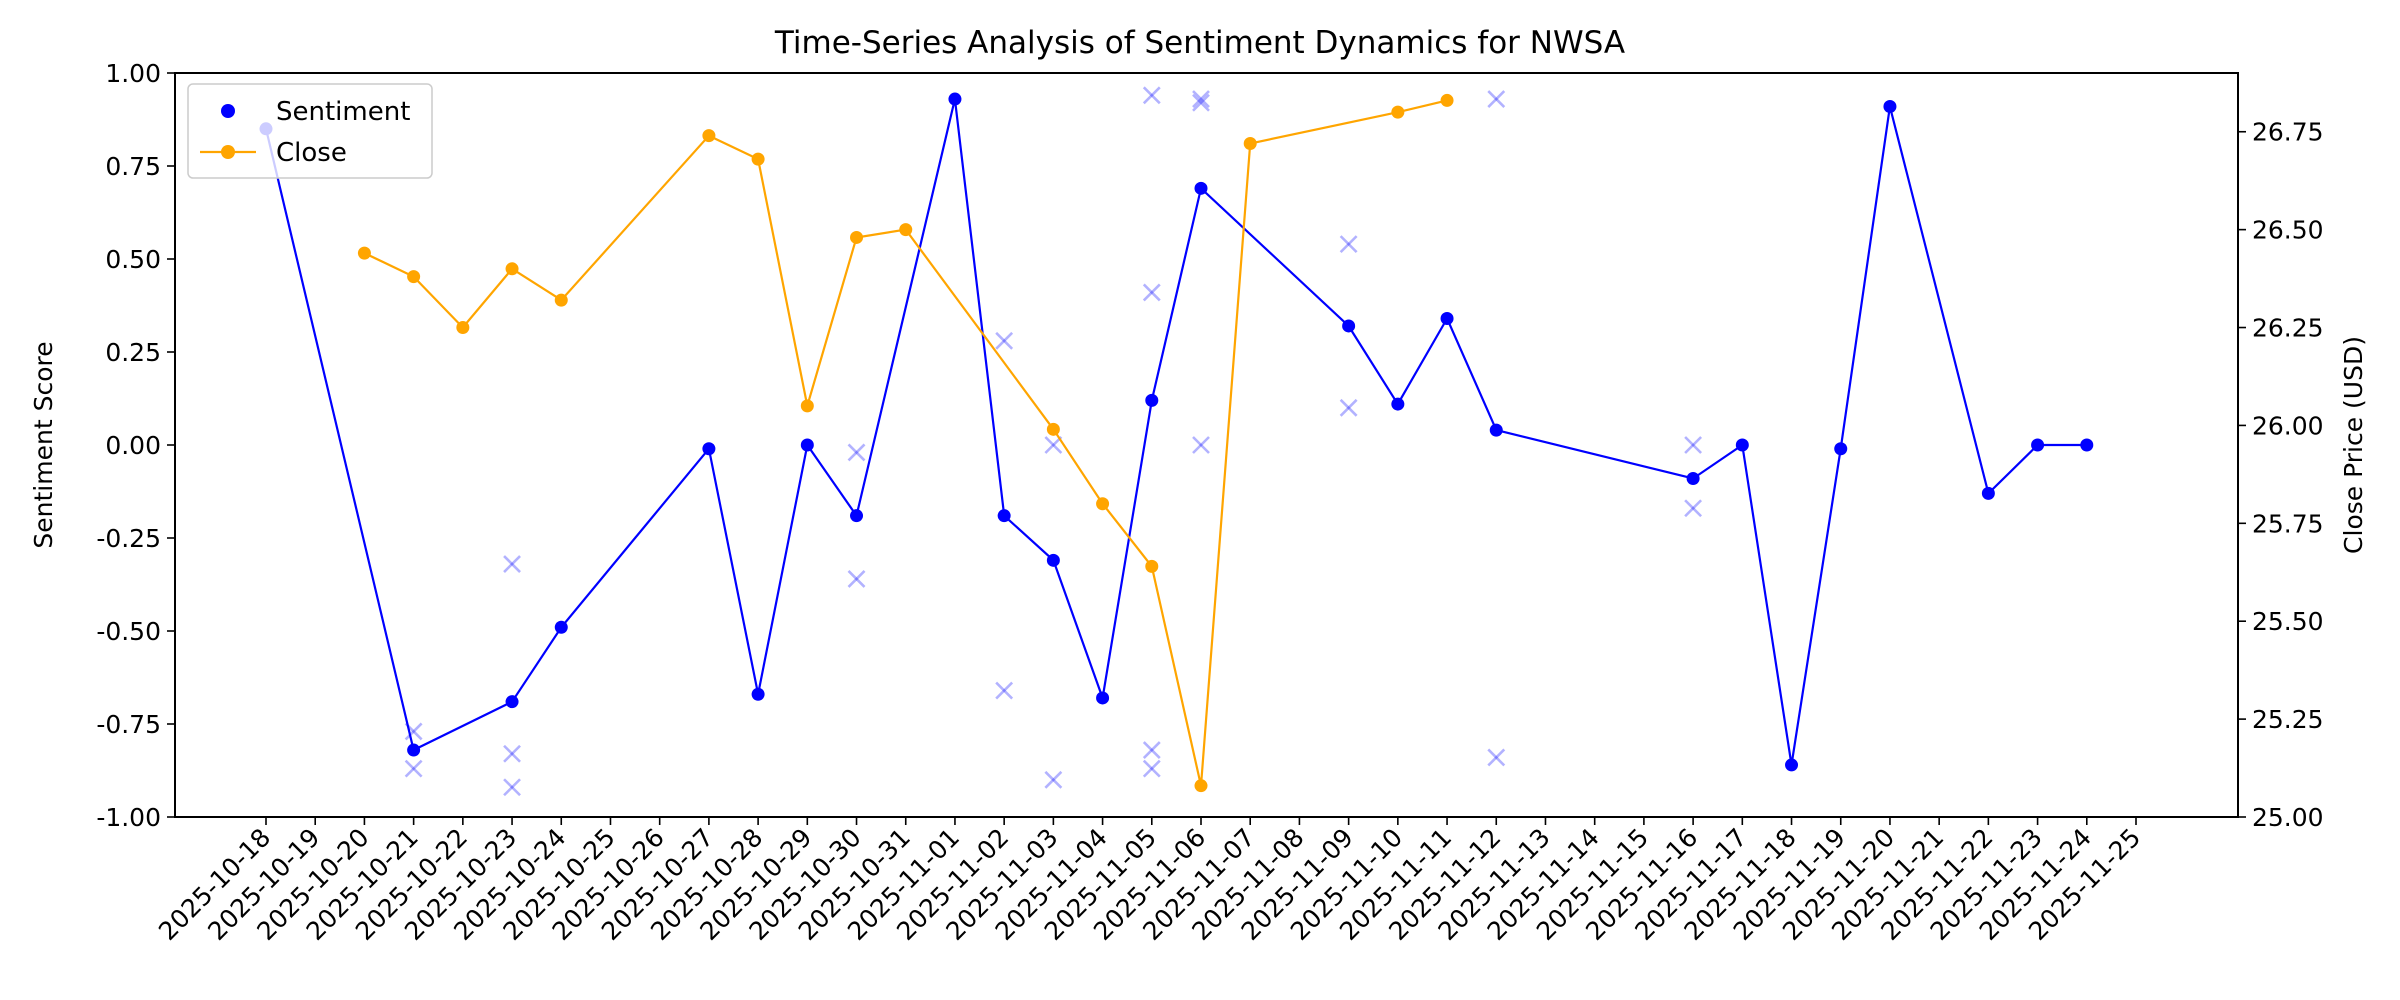 The image size is (2400, 1000). What do you see at coordinates (128, 631) in the screenshot?
I see `y-tick-label: -0.50` at bounding box center [128, 631].